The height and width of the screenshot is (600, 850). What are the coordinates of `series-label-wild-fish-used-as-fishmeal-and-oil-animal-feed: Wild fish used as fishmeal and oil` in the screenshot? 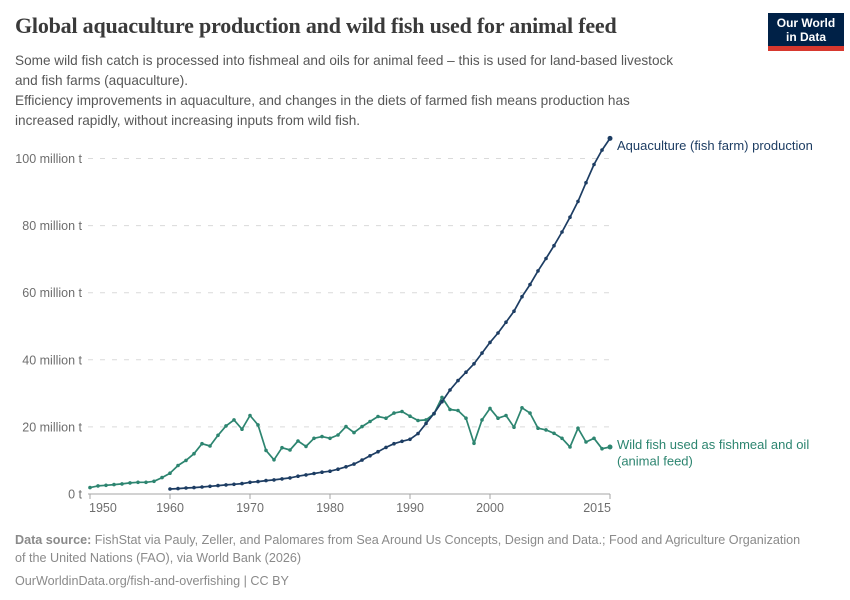 It's located at (713, 444).